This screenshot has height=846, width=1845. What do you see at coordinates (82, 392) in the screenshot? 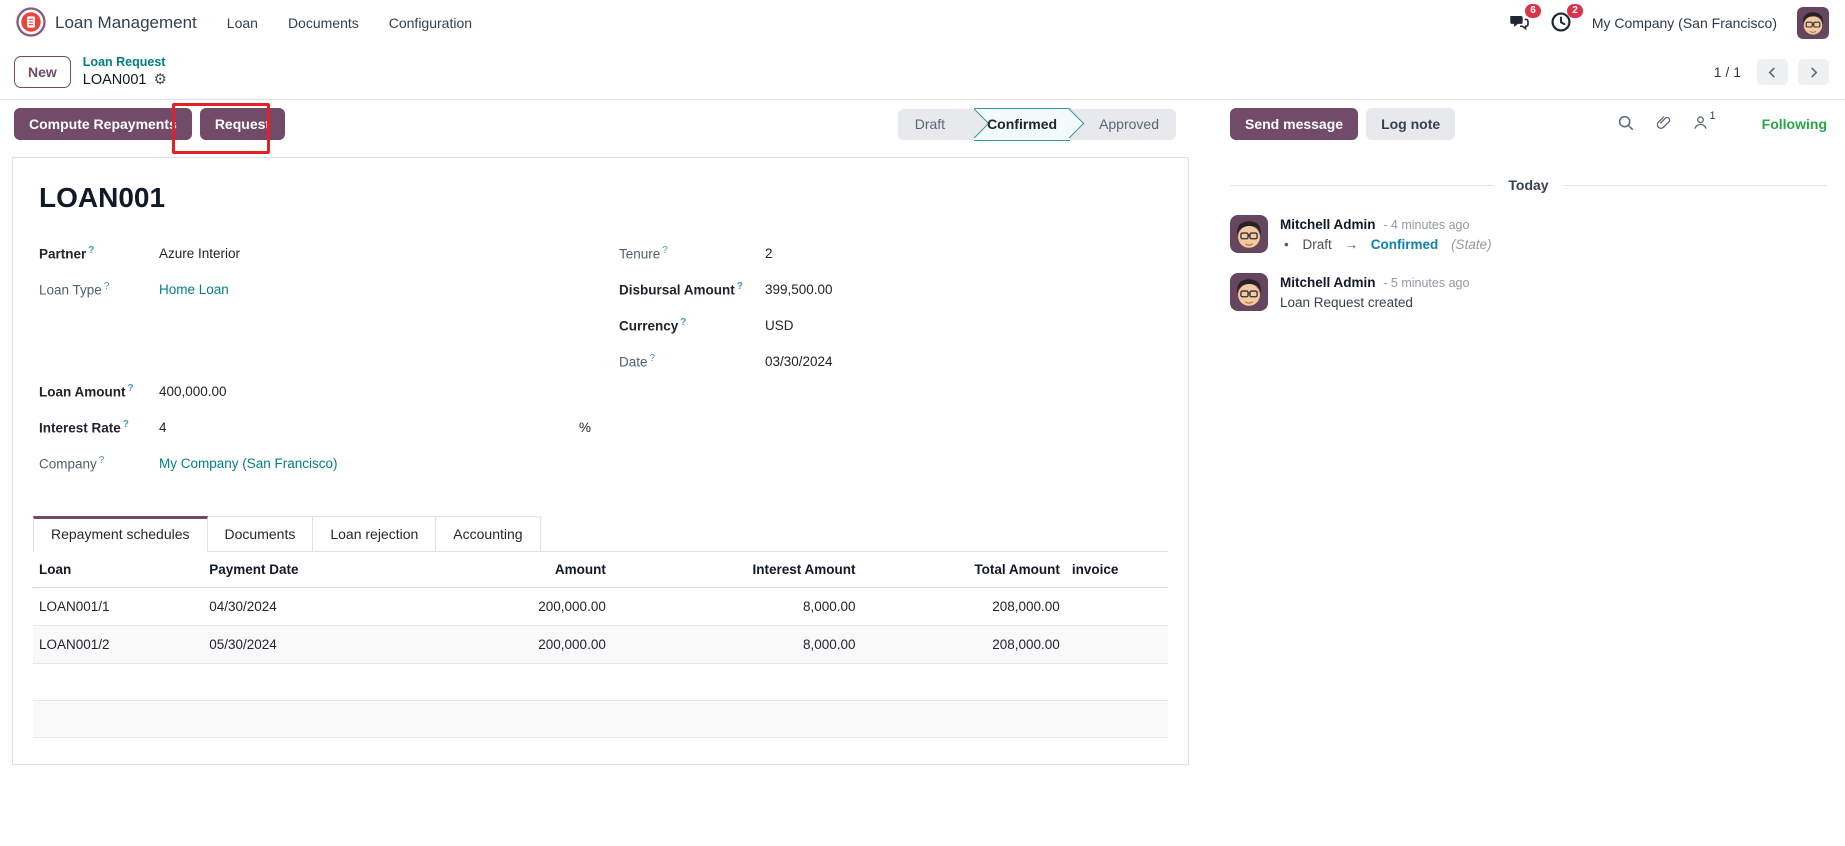
I see `loan-amount-label: Loan Amount` at bounding box center [82, 392].